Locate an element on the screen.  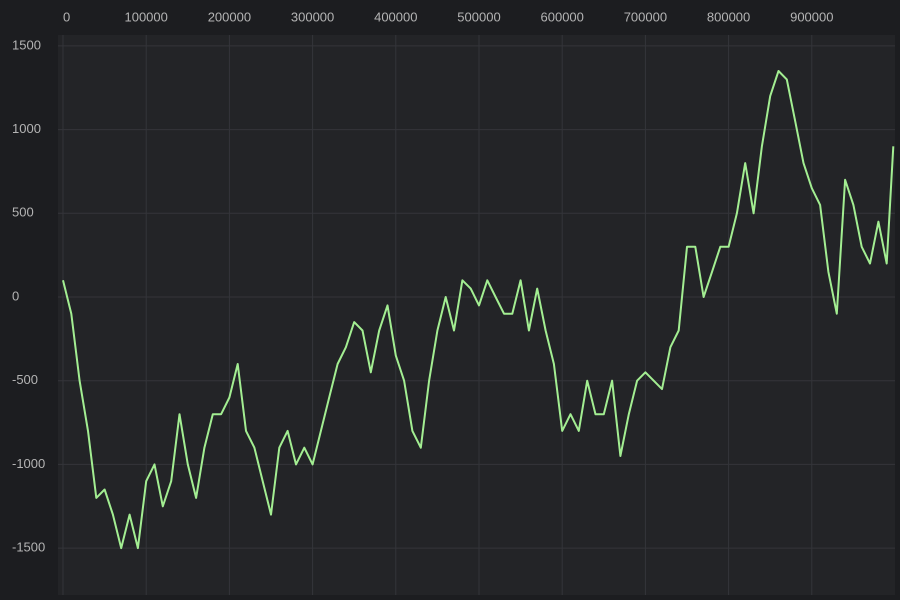
x-tick-label: 400000 is located at coordinates (395, 16).